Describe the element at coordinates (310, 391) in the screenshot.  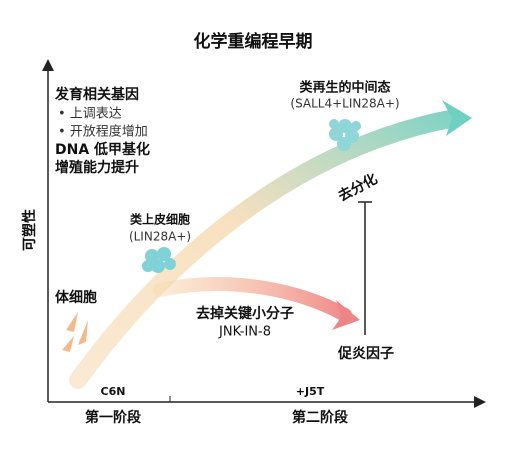
I see `x-marker: +J5T` at that location.